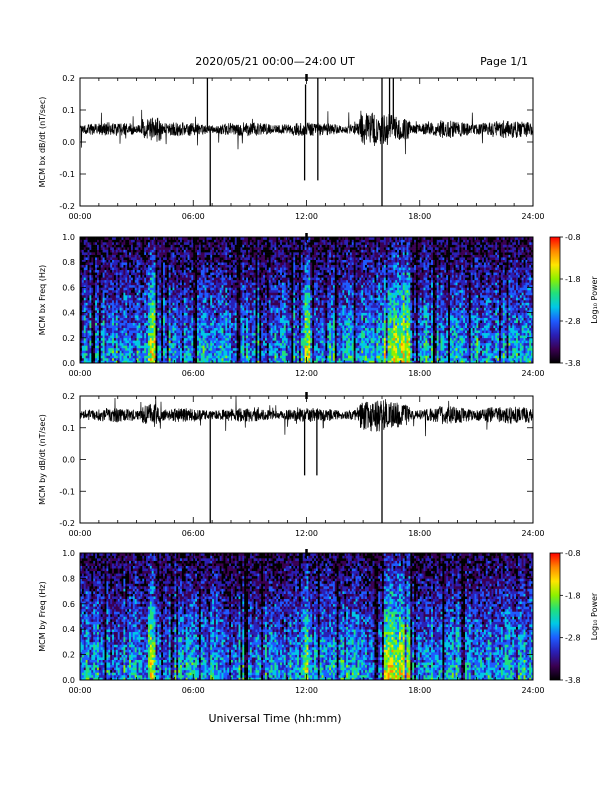 Image resolution: width=612 pixels, height=792 pixels. I want to click on page-number: Page 1/1, so click(504, 61).